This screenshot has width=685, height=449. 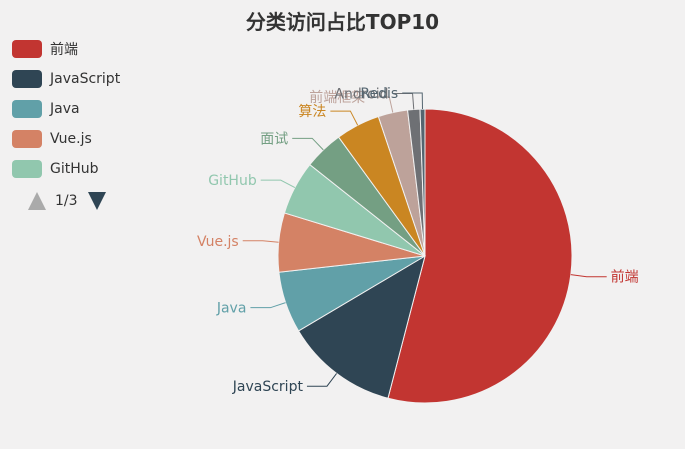 What do you see at coordinates (274, 139) in the screenshot?
I see `slice-label-cn: 面试` at bounding box center [274, 139].